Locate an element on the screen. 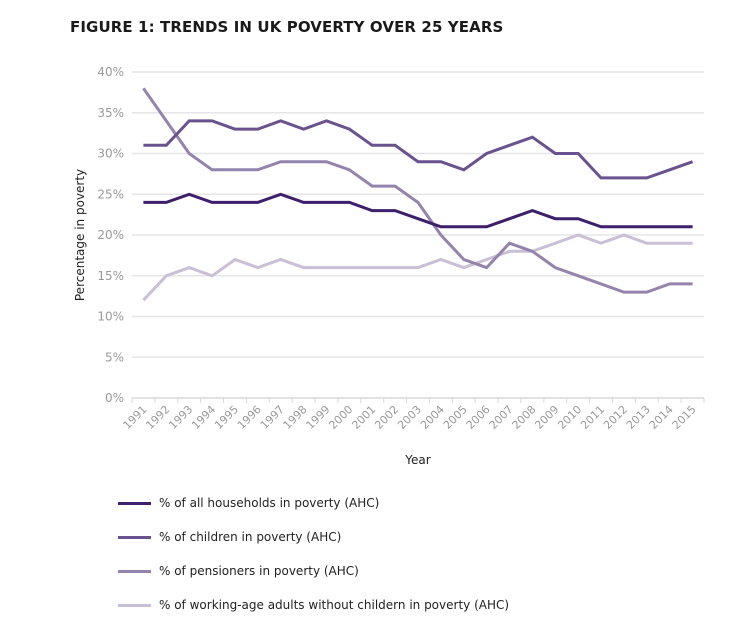 Image resolution: width=754 pixels, height=622 pixels. x-tick-label: 1998 is located at coordinates (295, 417).